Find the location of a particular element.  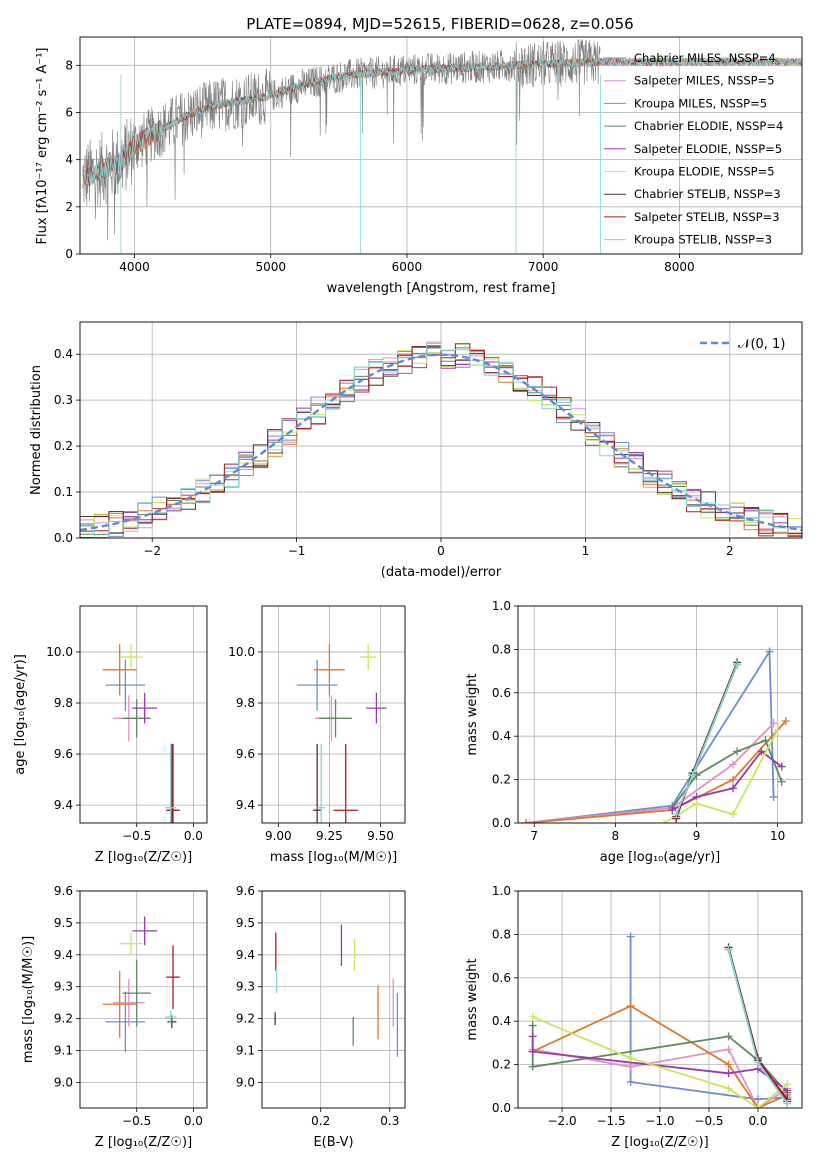

x-tick-label: 9.00 is located at coordinates (278, 836).